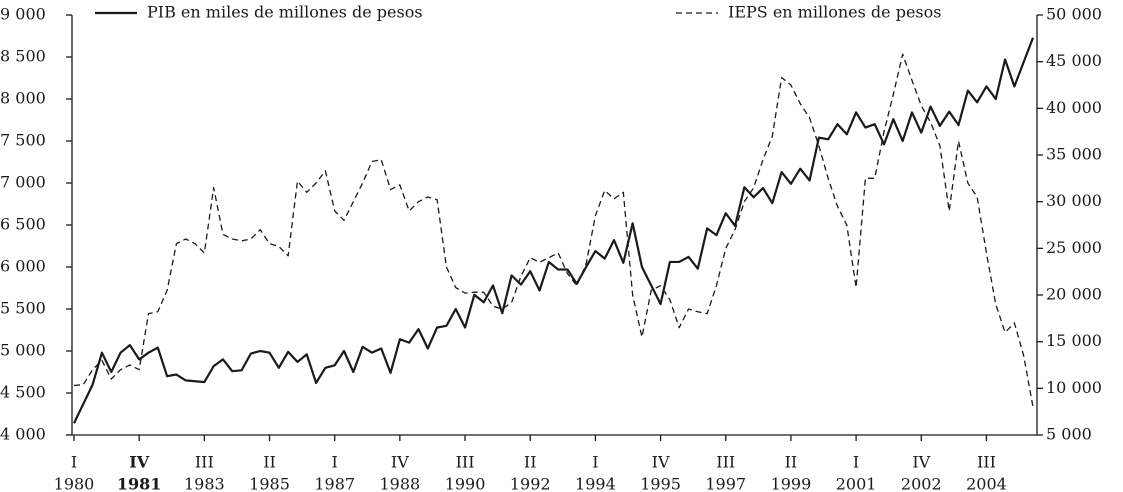  I want to click on y-tick-label: 4 500, so click(23, 392).